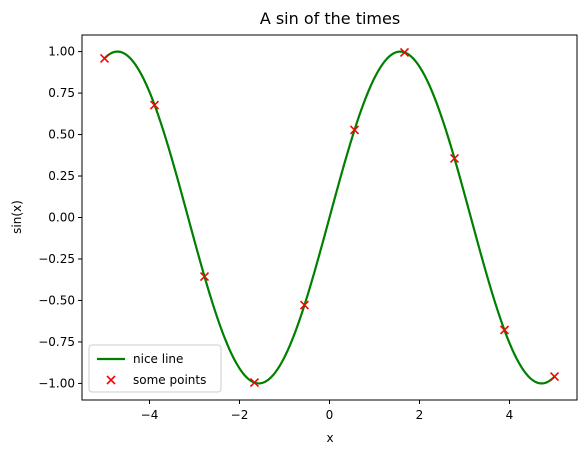 The width and height of the screenshot is (587, 455). What do you see at coordinates (61, 135) in the screenshot?
I see `y-tick-label: 0.50` at bounding box center [61, 135].